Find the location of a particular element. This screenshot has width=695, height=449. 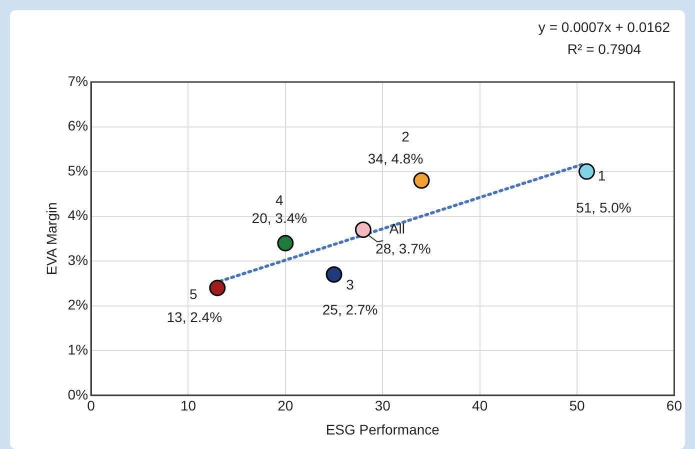

annotation: All is located at coordinates (397, 228).